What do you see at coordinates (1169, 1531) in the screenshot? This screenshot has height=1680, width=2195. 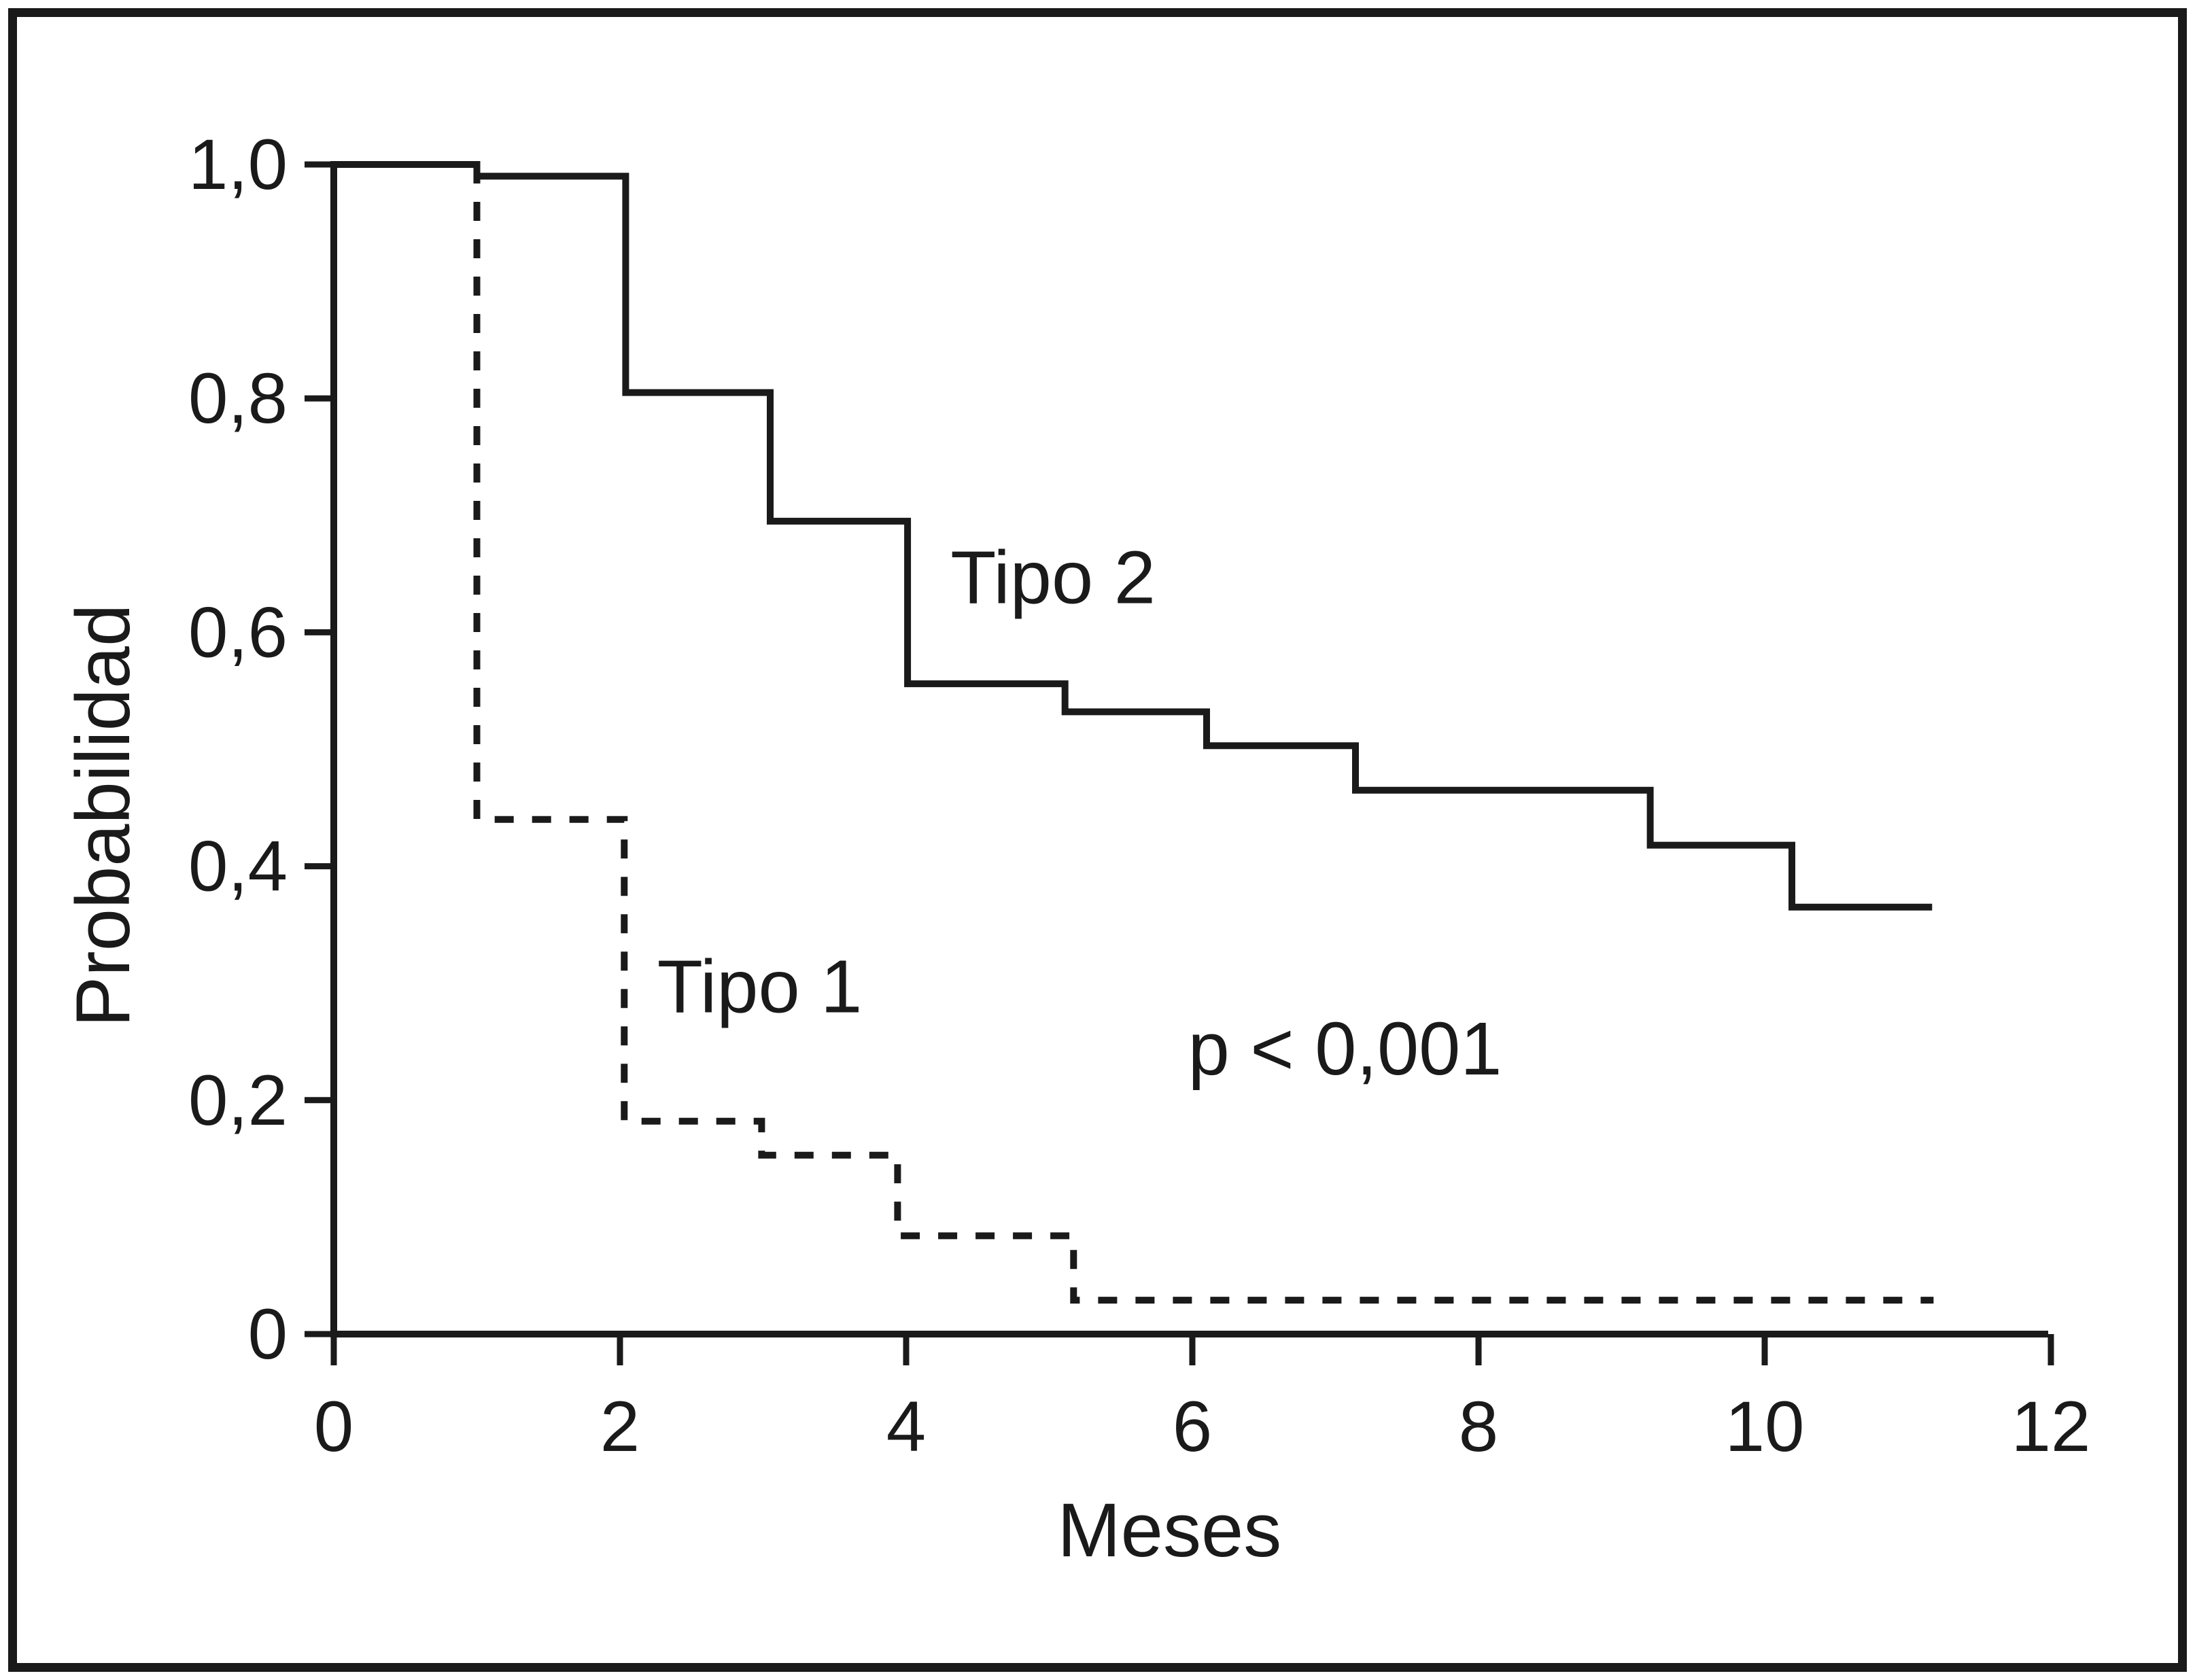 I see `x-axis-title: Meses` at bounding box center [1169, 1531].